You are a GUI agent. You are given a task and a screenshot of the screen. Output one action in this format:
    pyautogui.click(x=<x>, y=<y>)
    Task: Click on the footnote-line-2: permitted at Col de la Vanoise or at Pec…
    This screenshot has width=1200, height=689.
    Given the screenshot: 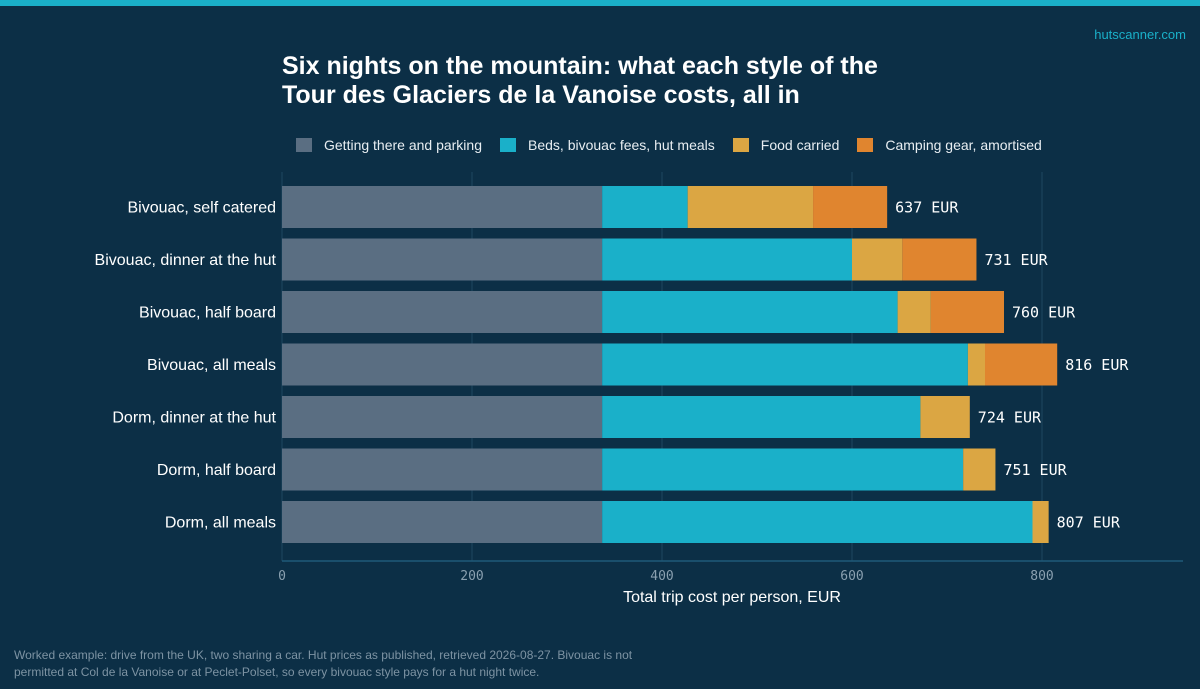 What is the action you would take?
    pyautogui.click(x=277, y=672)
    